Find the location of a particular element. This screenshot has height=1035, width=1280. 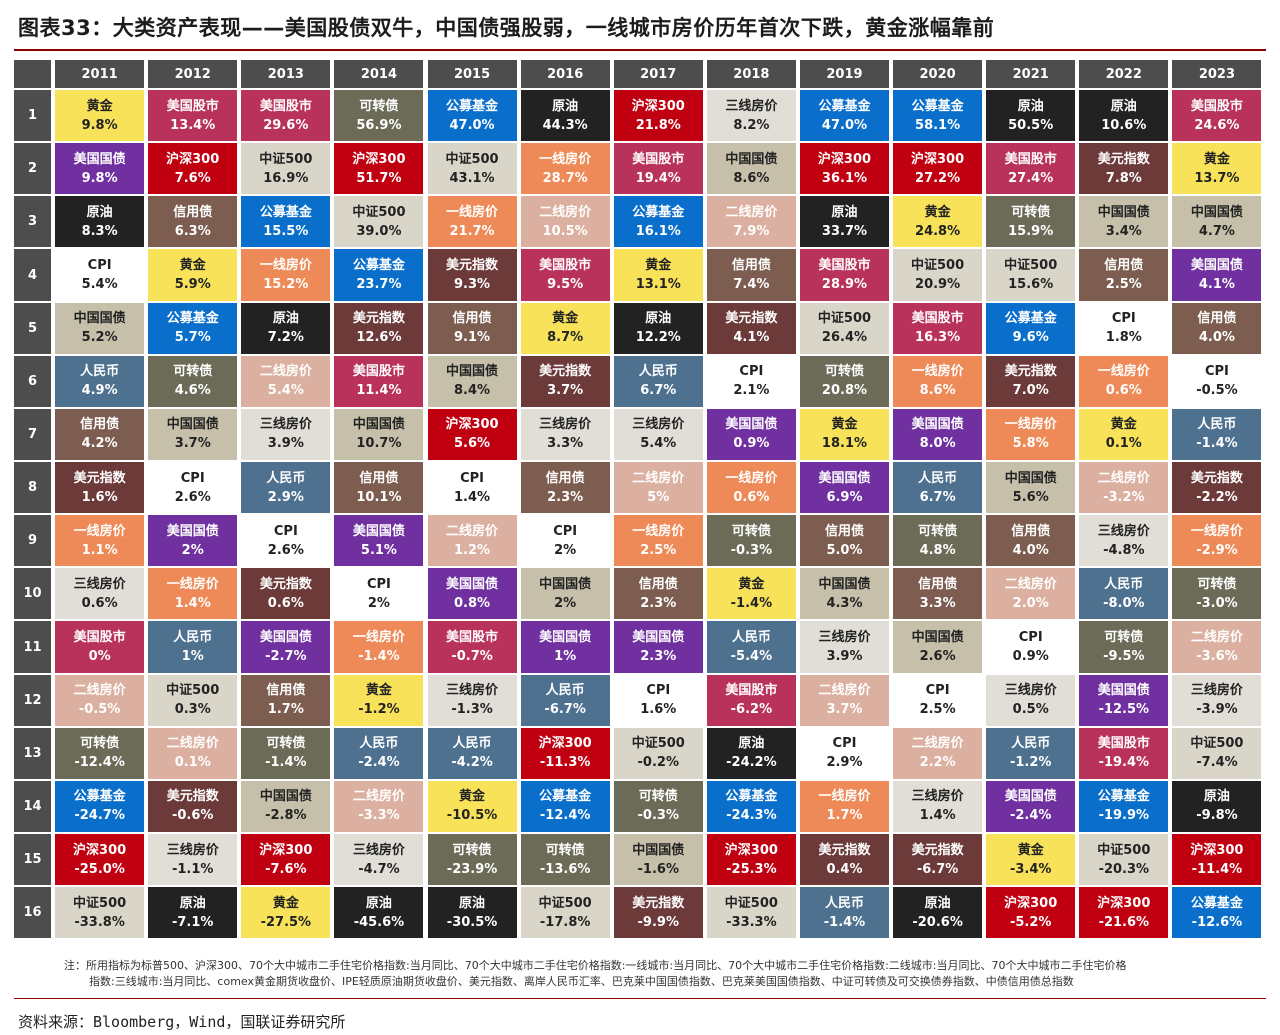

asset-cell: 公募基金 9.6% is located at coordinates (1031, 328).